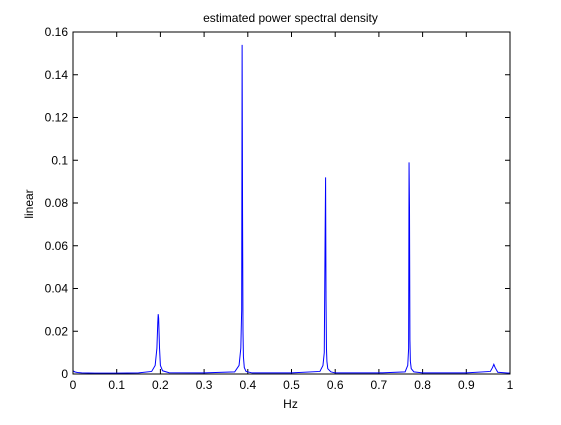  Describe the element at coordinates (57, 75) in the screenshot. I see `y-tick-label: 0.14` at that location.